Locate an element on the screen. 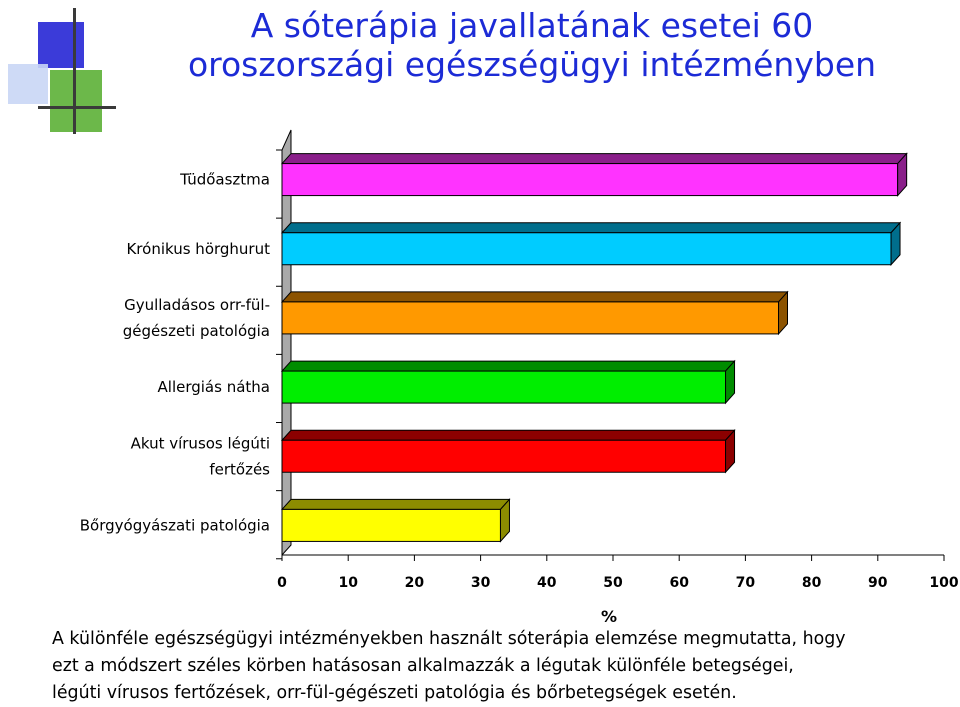  category-label: Allergiás nátha is located at coordinates (214, 387).